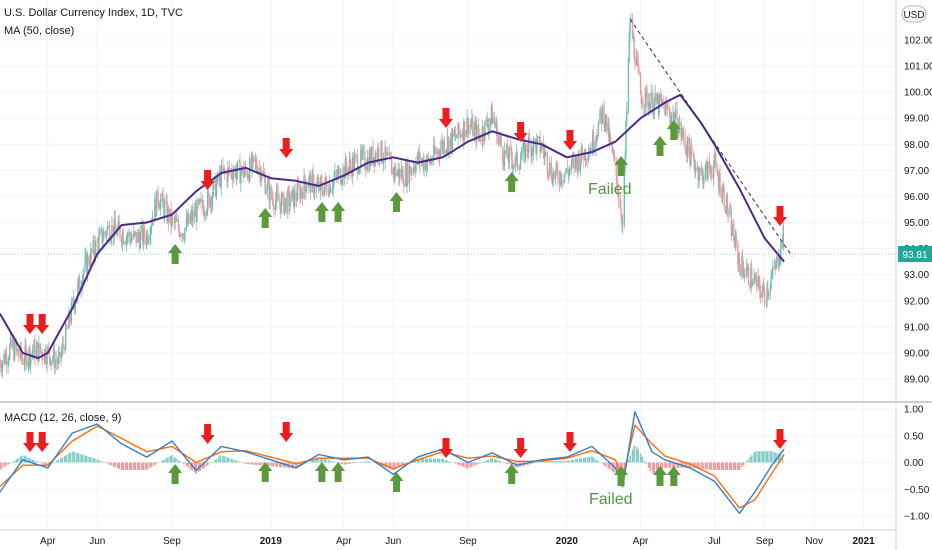 This screenshot has width=932, height=550. I want to click on price-axis-tick: 101.00, so click(918, 67).